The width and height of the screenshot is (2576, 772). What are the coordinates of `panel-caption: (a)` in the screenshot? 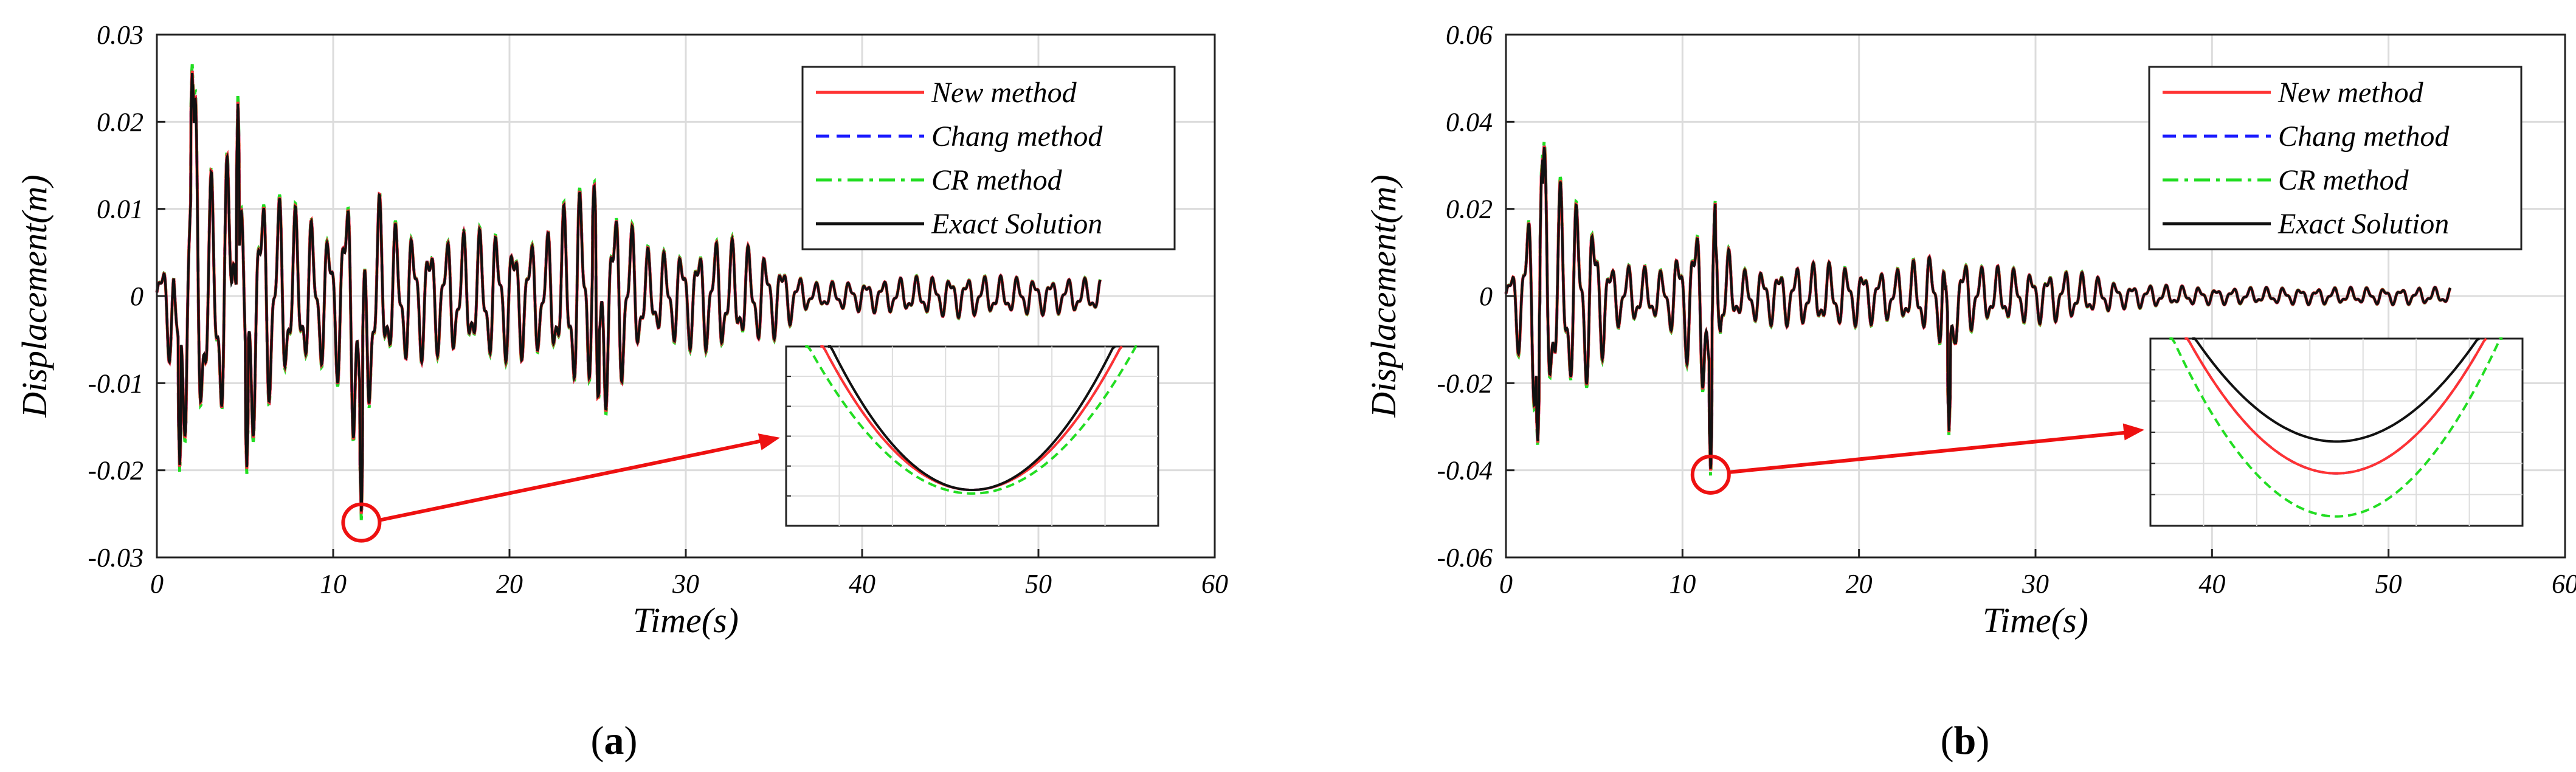 It's located at (614, 741).